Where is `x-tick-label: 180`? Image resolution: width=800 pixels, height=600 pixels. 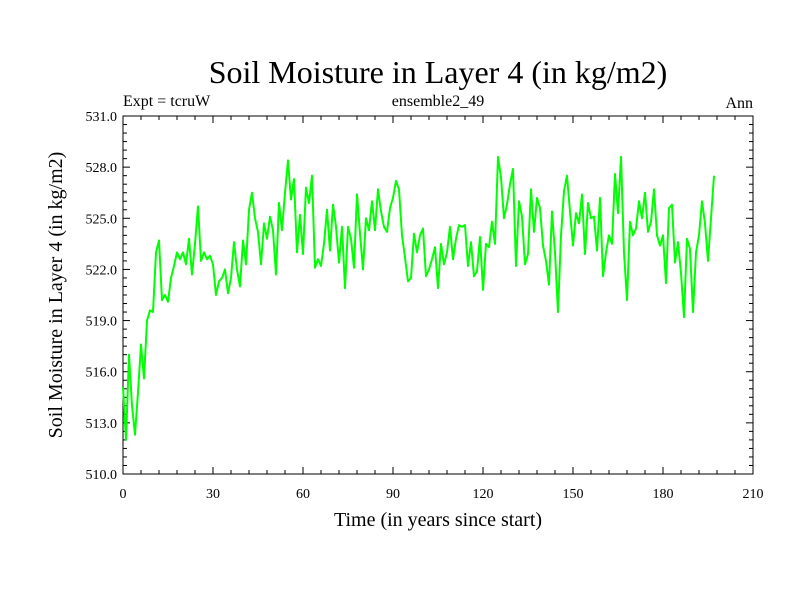 x-tick-label: 180 is located at coordinates (663, 494).